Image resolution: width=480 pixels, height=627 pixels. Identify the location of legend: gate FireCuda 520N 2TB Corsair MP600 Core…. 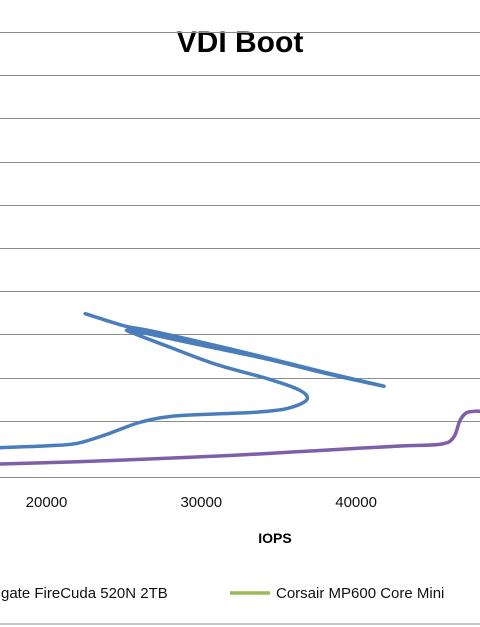
(222, 593).